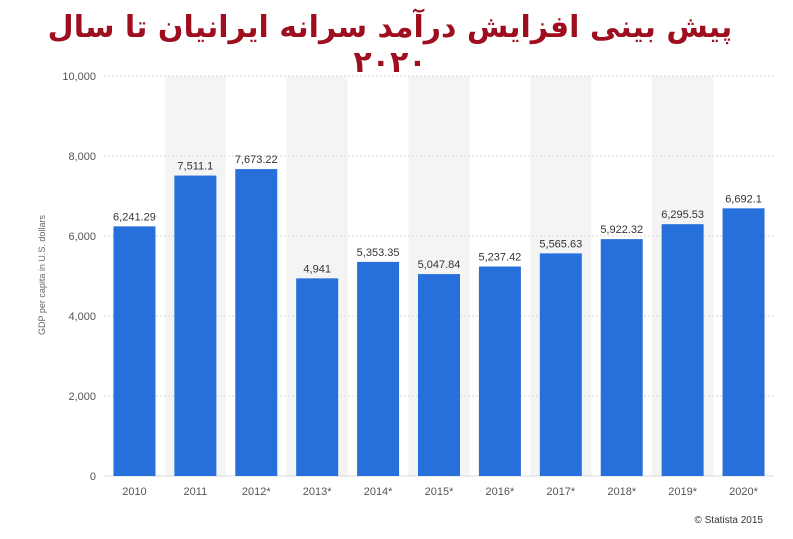 The width and height of the screenshot is (793, 539). I want to click on statista-credit: © Statista 2015, so click(728, 520).